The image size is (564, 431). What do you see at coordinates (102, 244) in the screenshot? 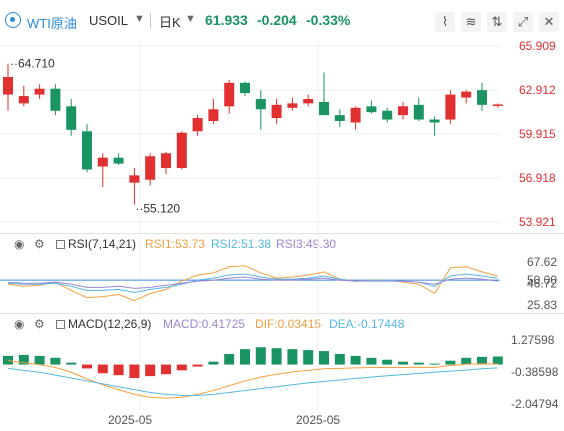
I see `rsi-title: RSI(7,14,21)` at bounding box center [102, 244].